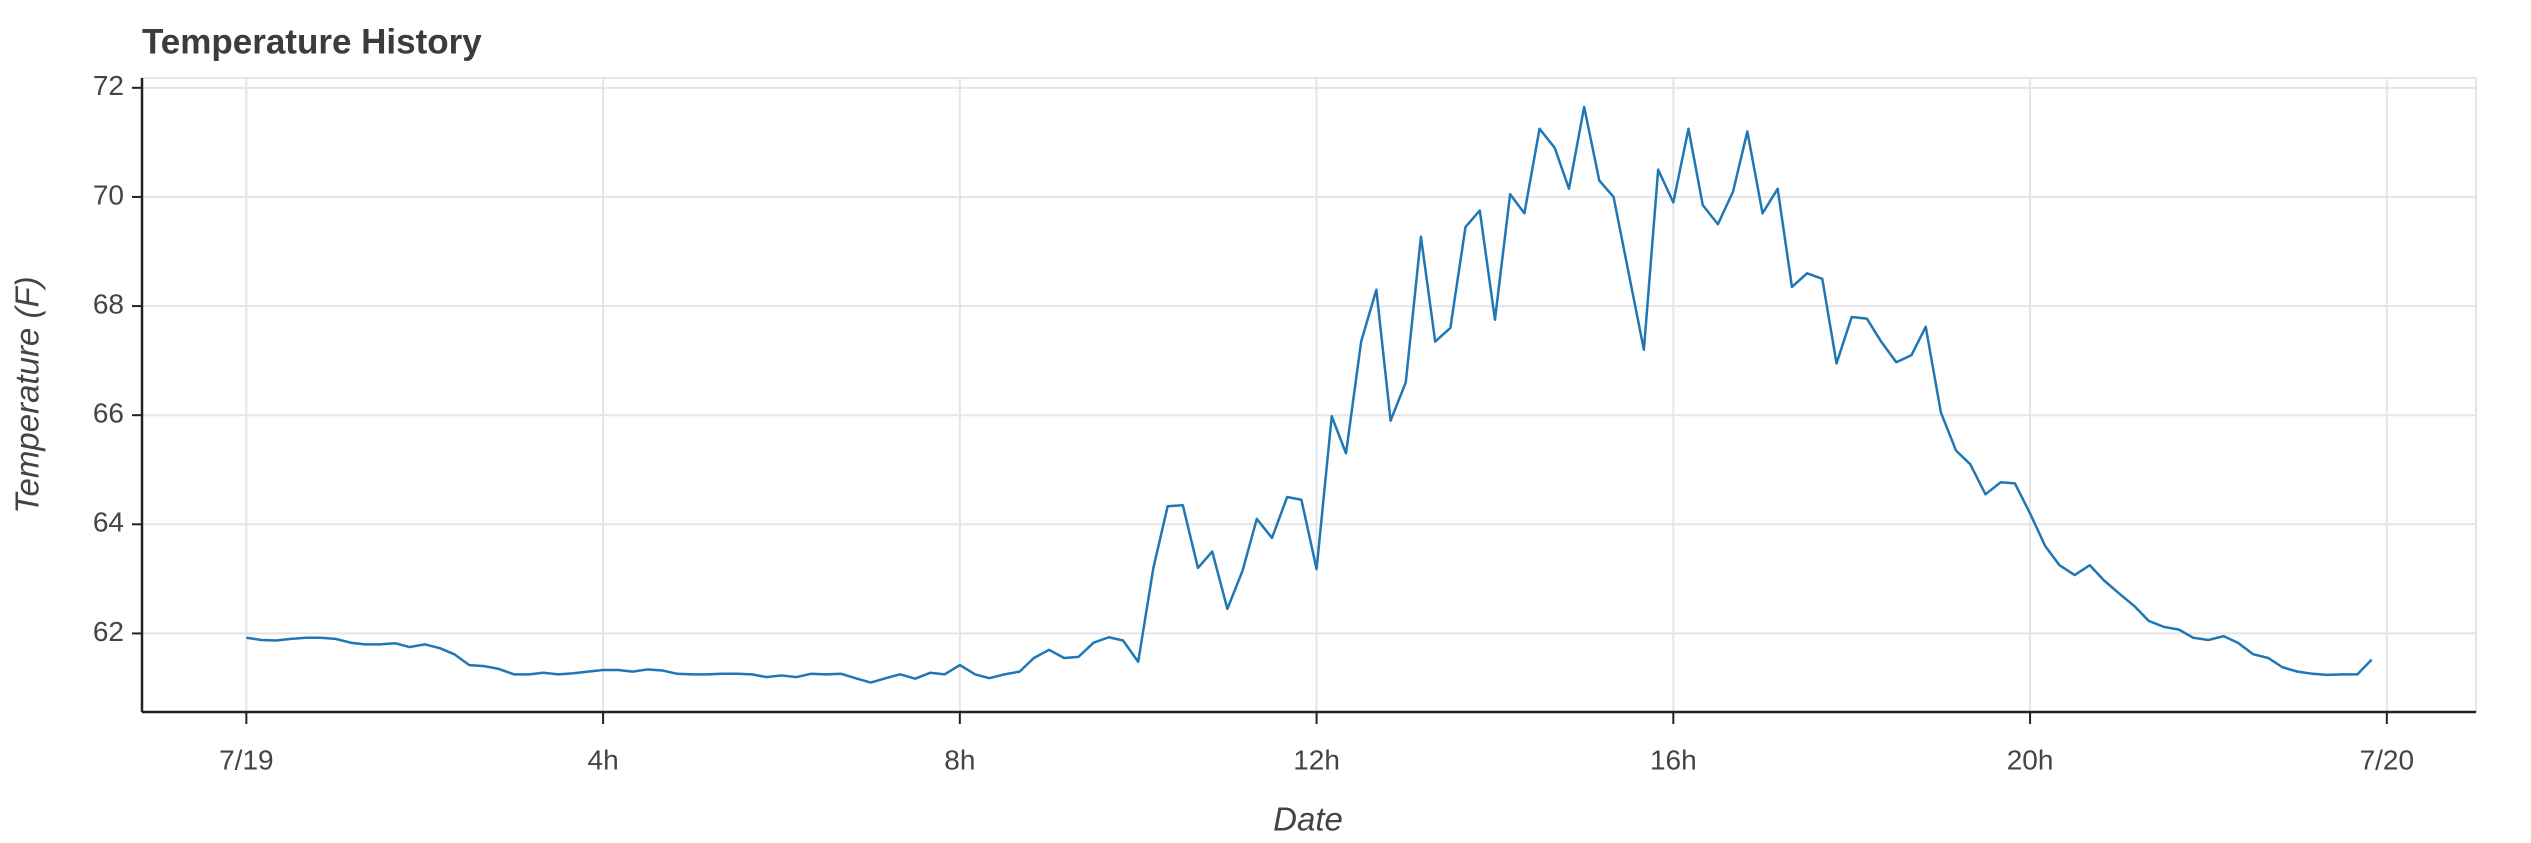  I want to click on x-axis-label: Date, so click(1308, 819).